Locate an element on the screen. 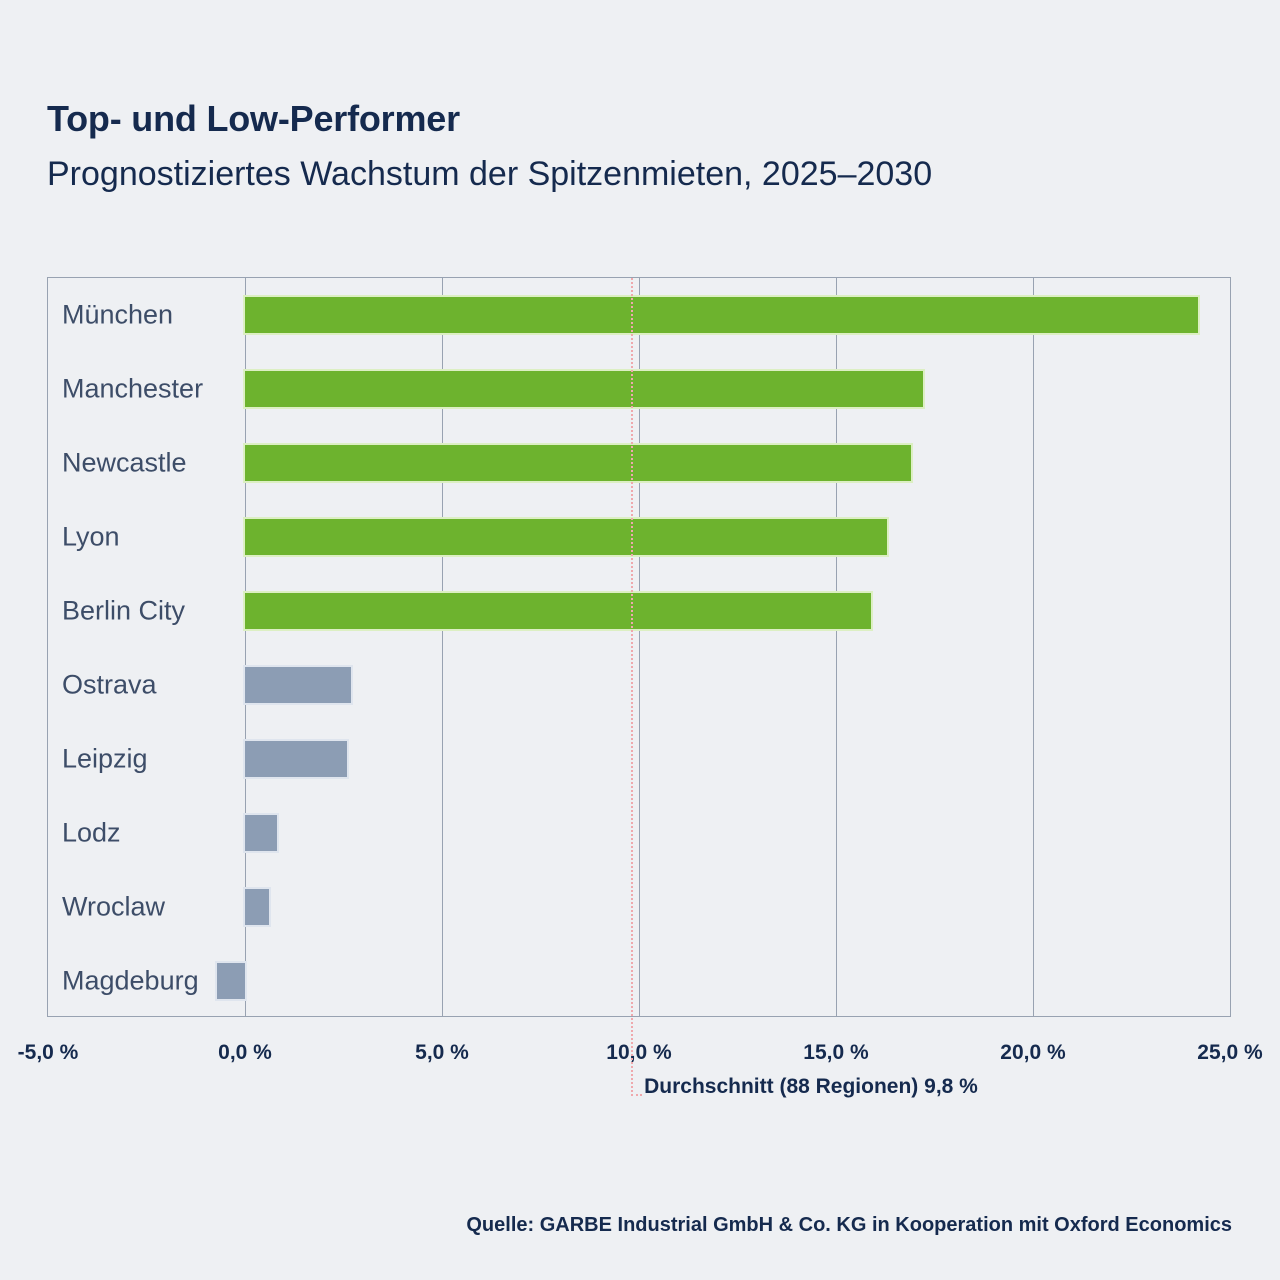 This screenshot has width=1280, height=1280. bar-row: Lyon is located at coordinates (639, 537).